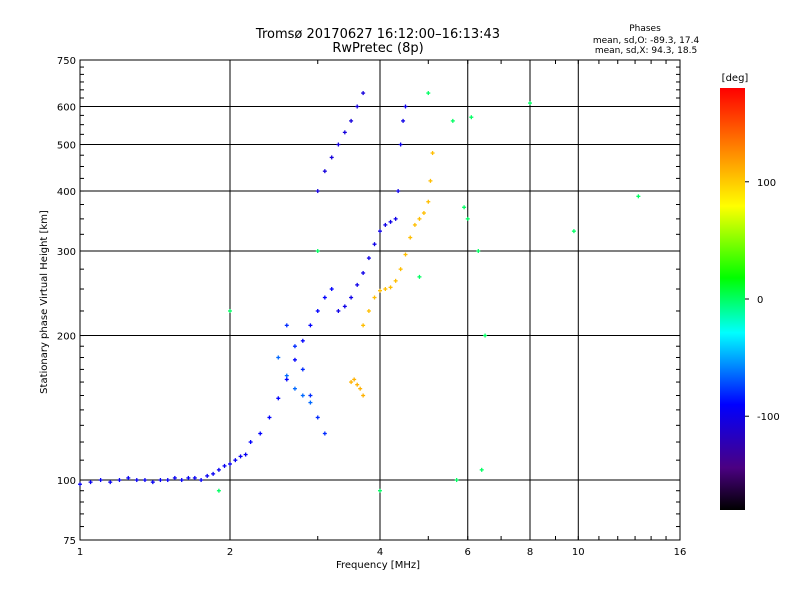  I want to click on x-tick-label: 6, so click(468, 552).